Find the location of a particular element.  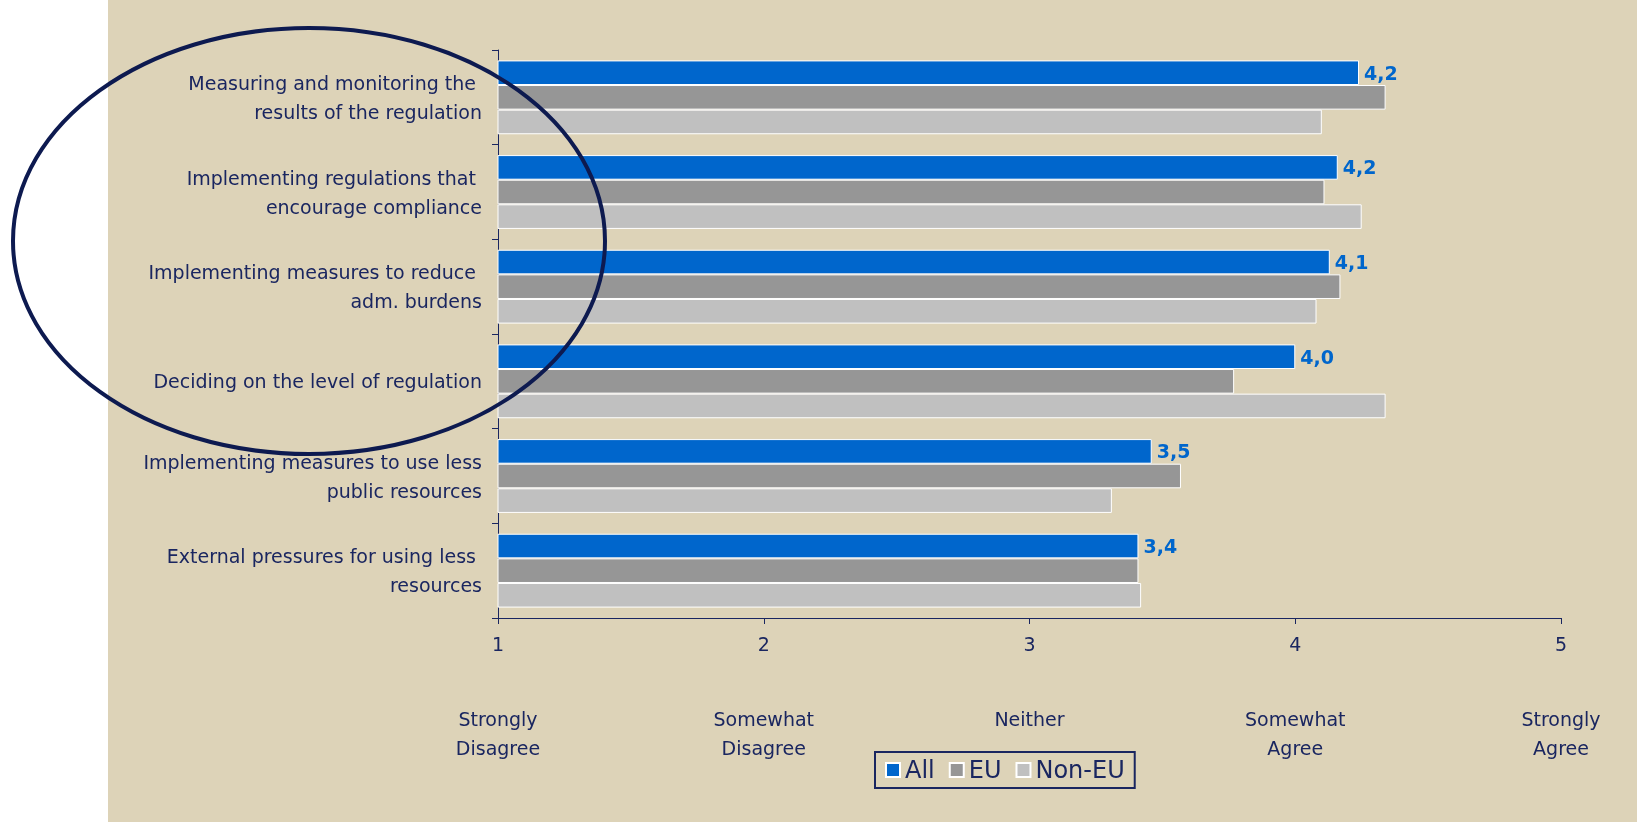

y-tick-label: Implementing measures to reduce adm. burdens is located at coordinates (315, 287).